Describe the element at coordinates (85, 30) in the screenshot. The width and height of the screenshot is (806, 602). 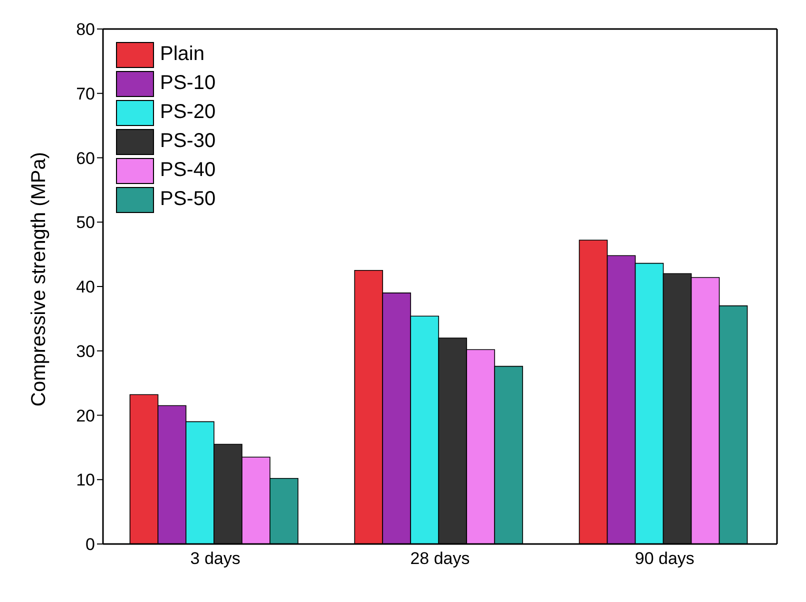
I see `y-tick-label: 80` at that location.